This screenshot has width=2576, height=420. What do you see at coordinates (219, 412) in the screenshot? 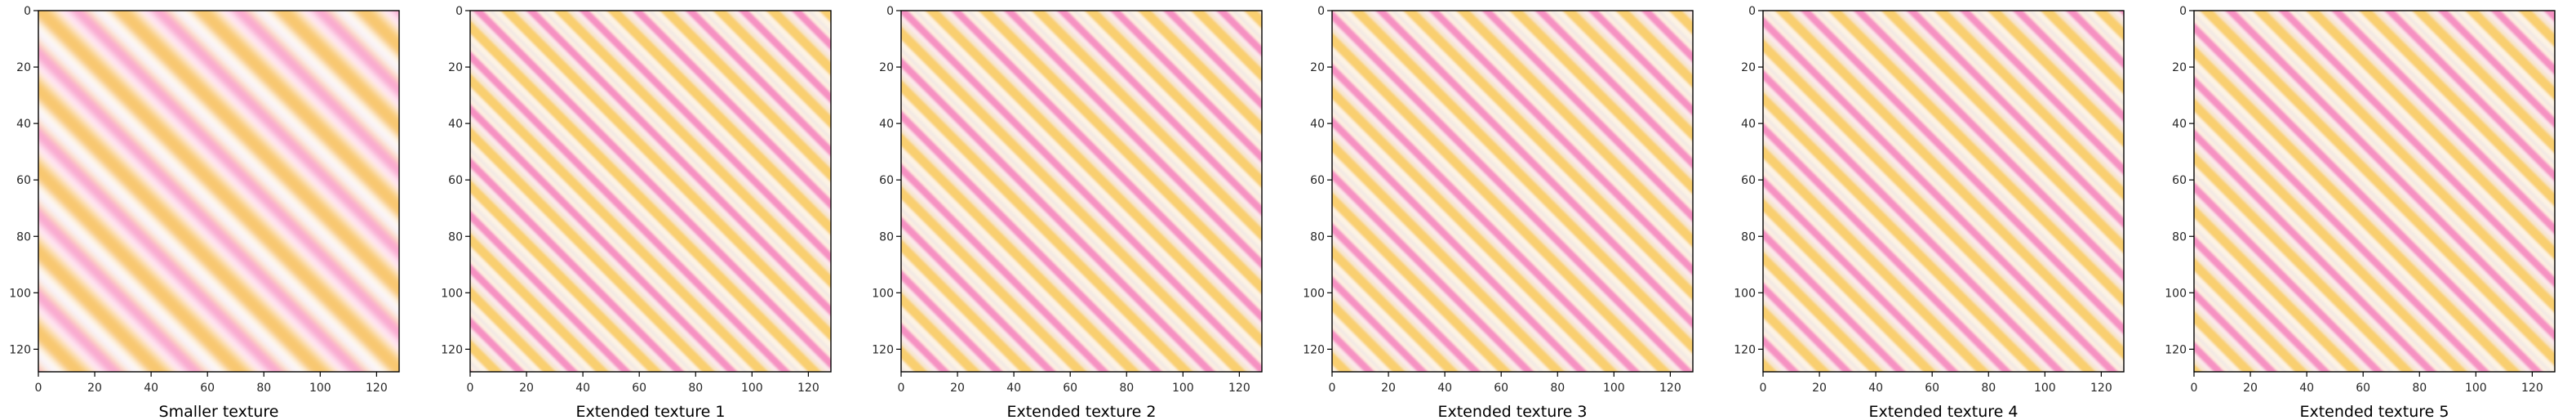
I see `panel-title: Smaller texture` at bounding box center [219, 412].